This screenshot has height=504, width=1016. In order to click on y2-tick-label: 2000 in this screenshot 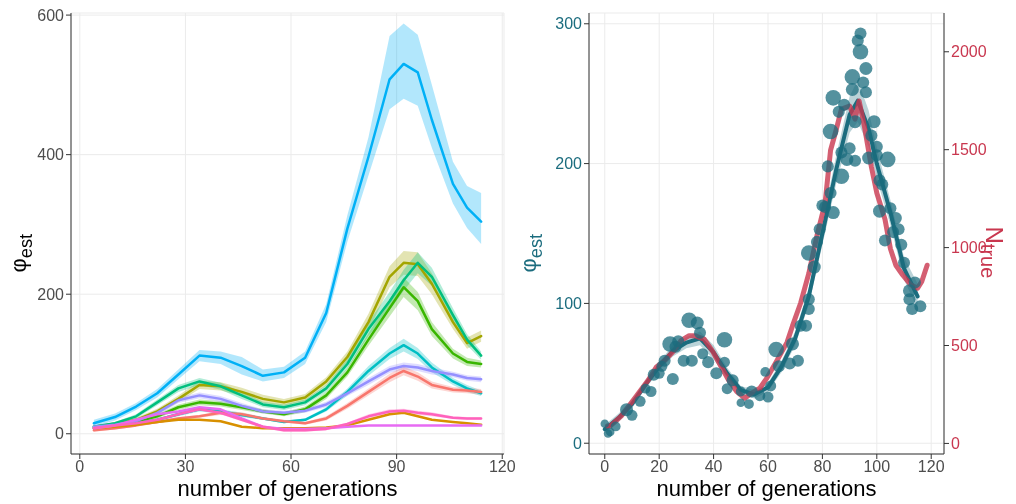, I will do `click(969, 52)`.